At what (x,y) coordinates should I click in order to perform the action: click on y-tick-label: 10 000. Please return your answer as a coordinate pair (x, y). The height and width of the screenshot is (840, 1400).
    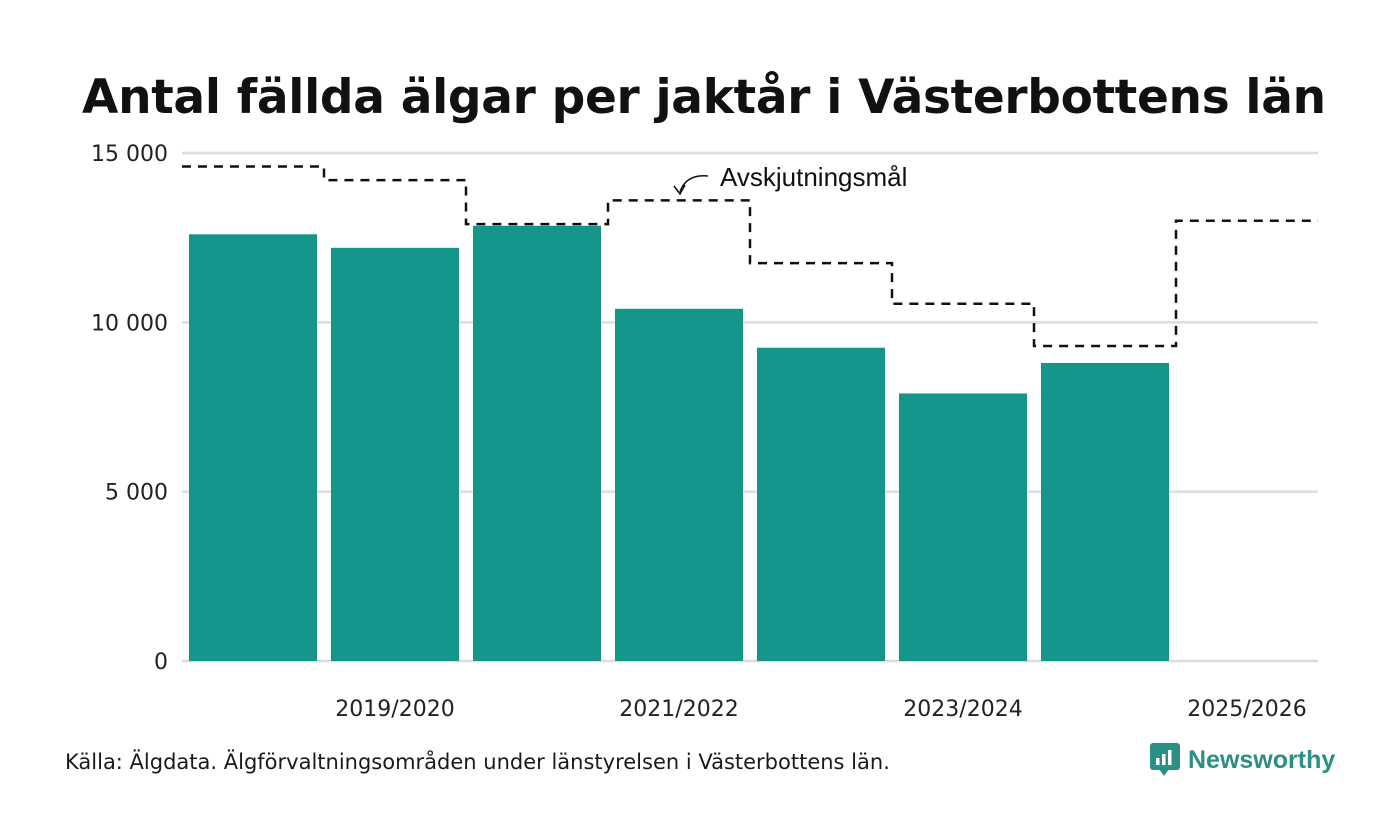
    Looking at the image, I should click on (129, 323).